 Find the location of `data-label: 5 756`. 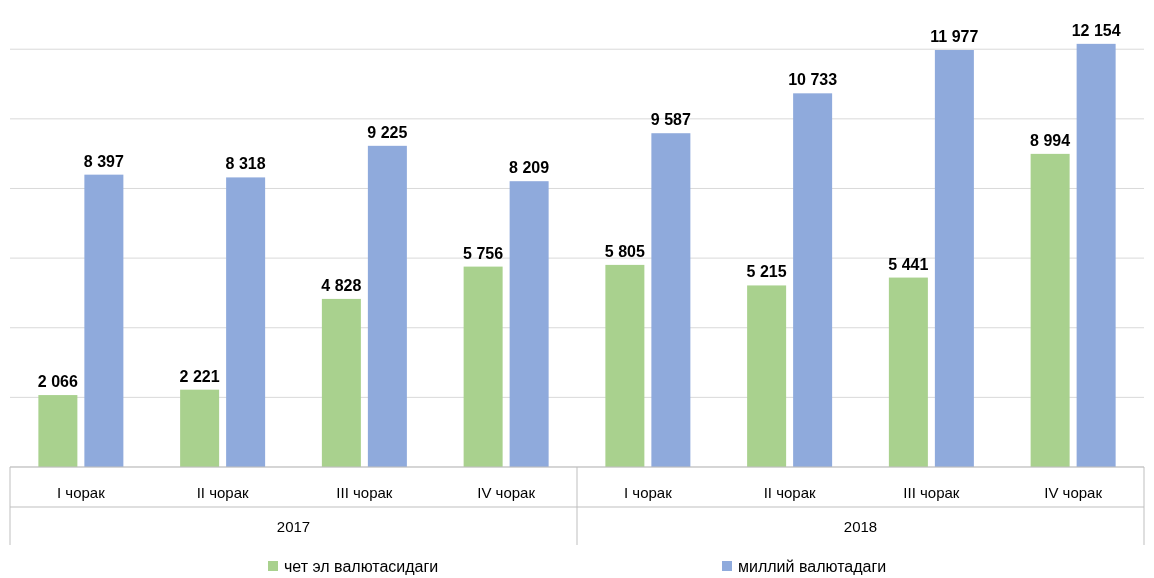

data-label: 5 756 is located at coordinates (483, 253).